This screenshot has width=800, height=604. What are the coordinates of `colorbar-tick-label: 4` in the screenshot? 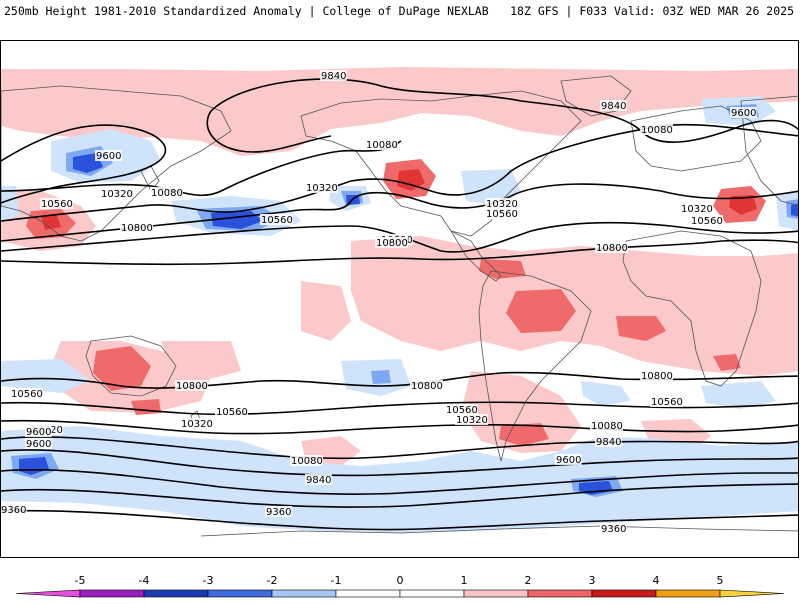 It's located at (656, 580).